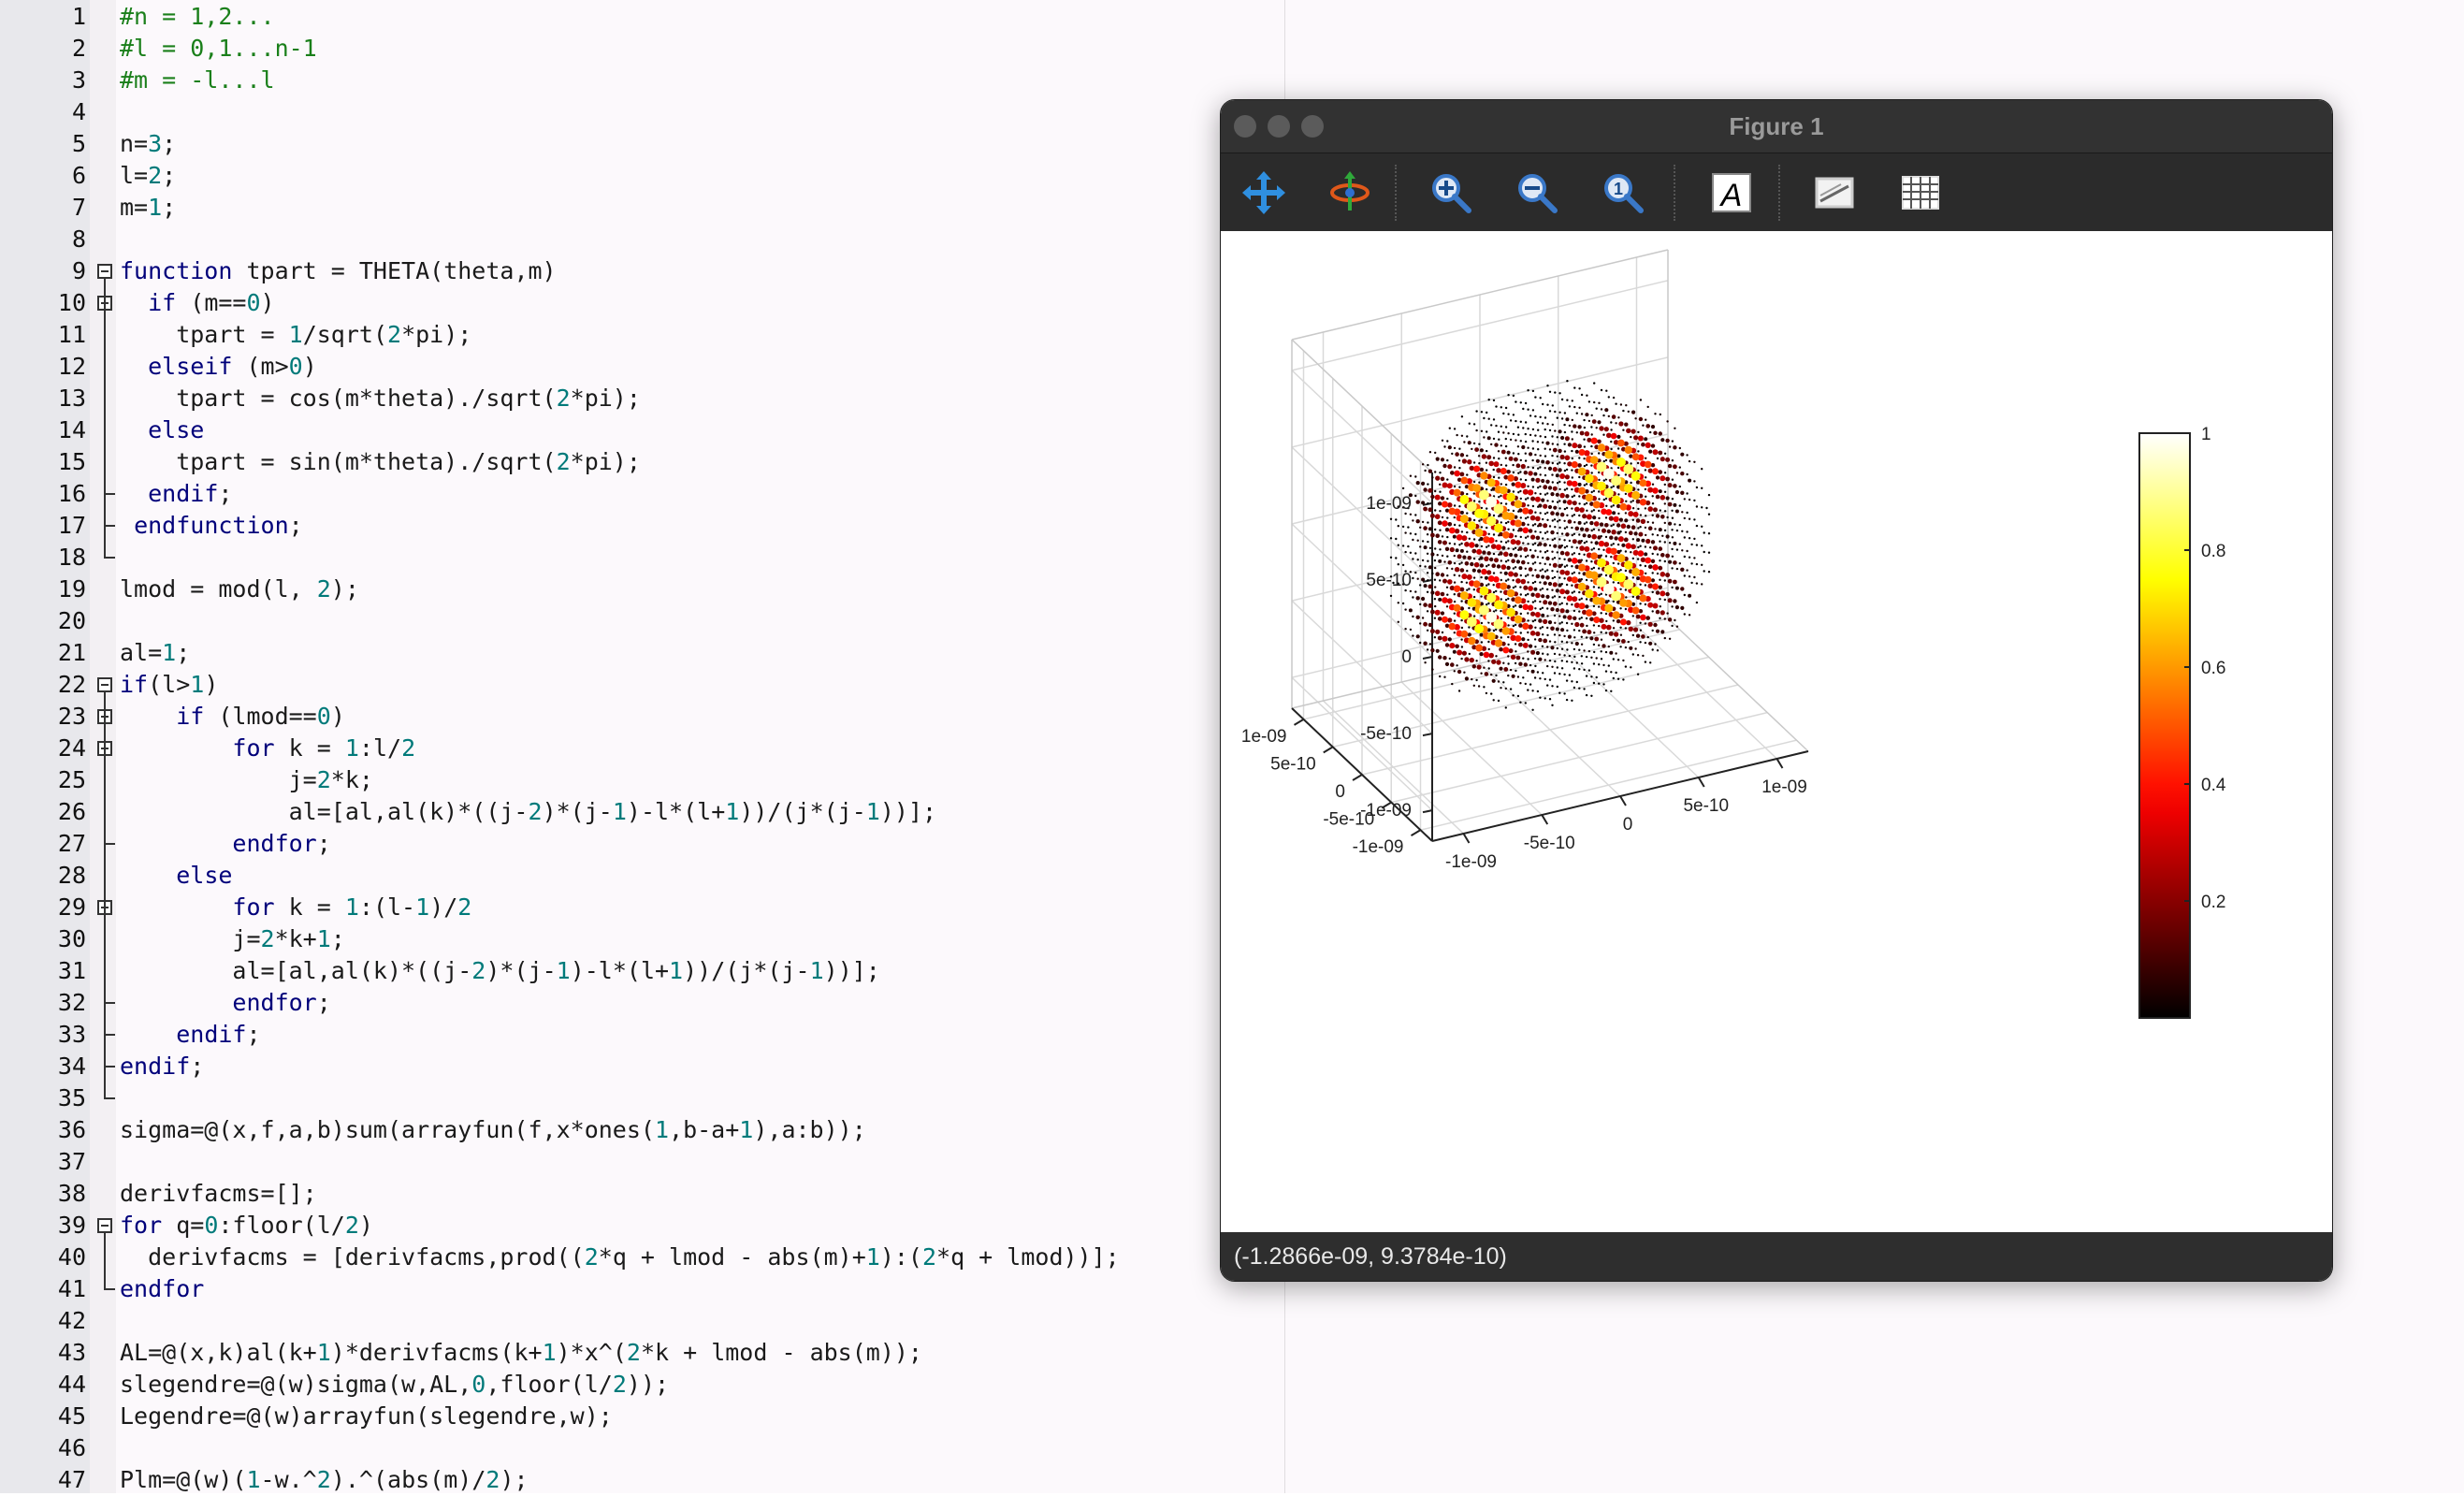 This screenshot has height=1496, width=2464. Describe the element at coordinates (1777, 127) in the screenshot. I see `figure-titlebar: Figure 1` at that location.